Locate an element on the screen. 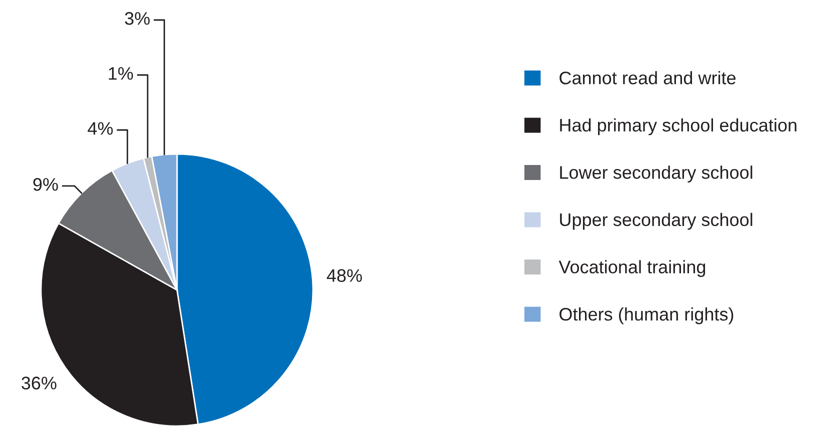 The image size is (813, 429). legend-label: Had primary school education is located at coordinates (678, 127).